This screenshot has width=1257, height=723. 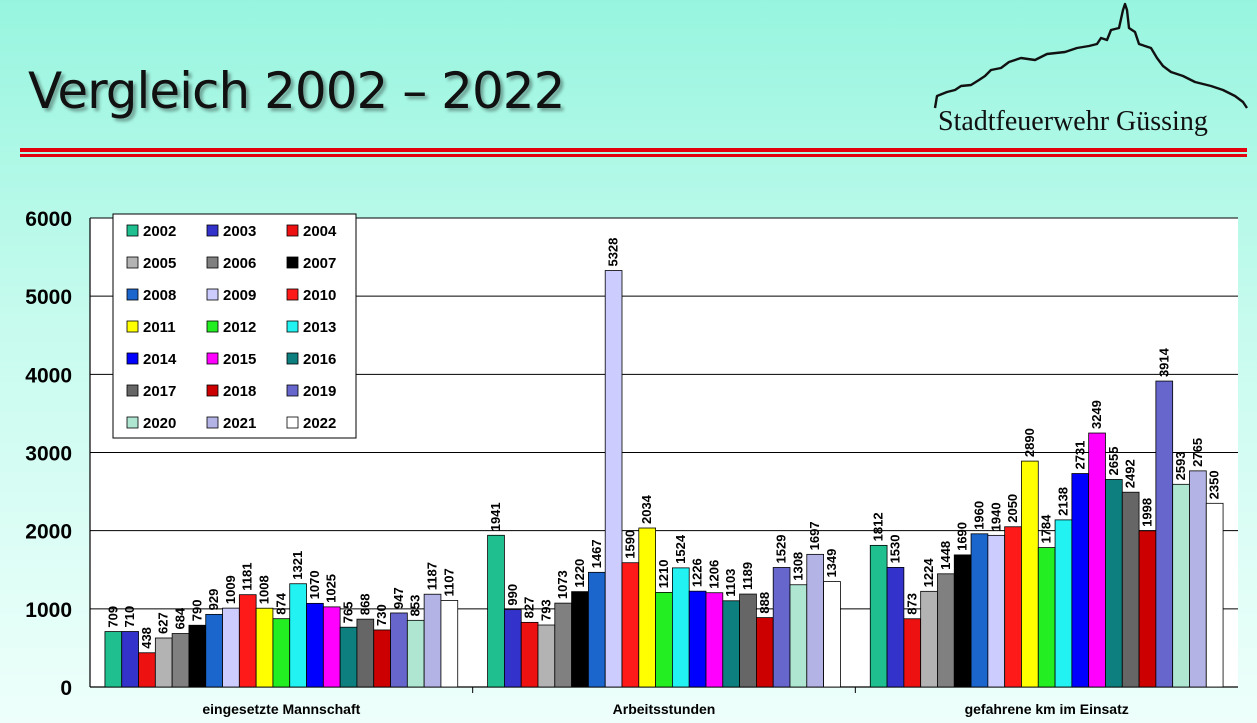 I want to click on legend-entry: 2014, so click(x=160, y=359).